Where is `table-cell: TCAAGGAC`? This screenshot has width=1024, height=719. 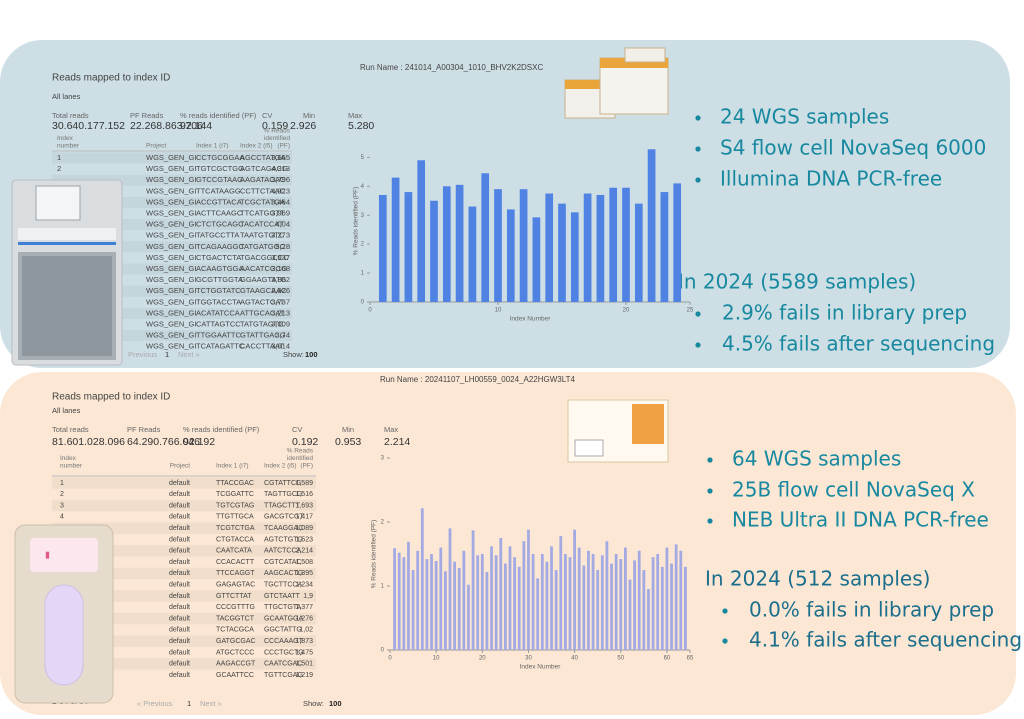 table-cell: TCAAGGAC is located at coordinates (283, 528).